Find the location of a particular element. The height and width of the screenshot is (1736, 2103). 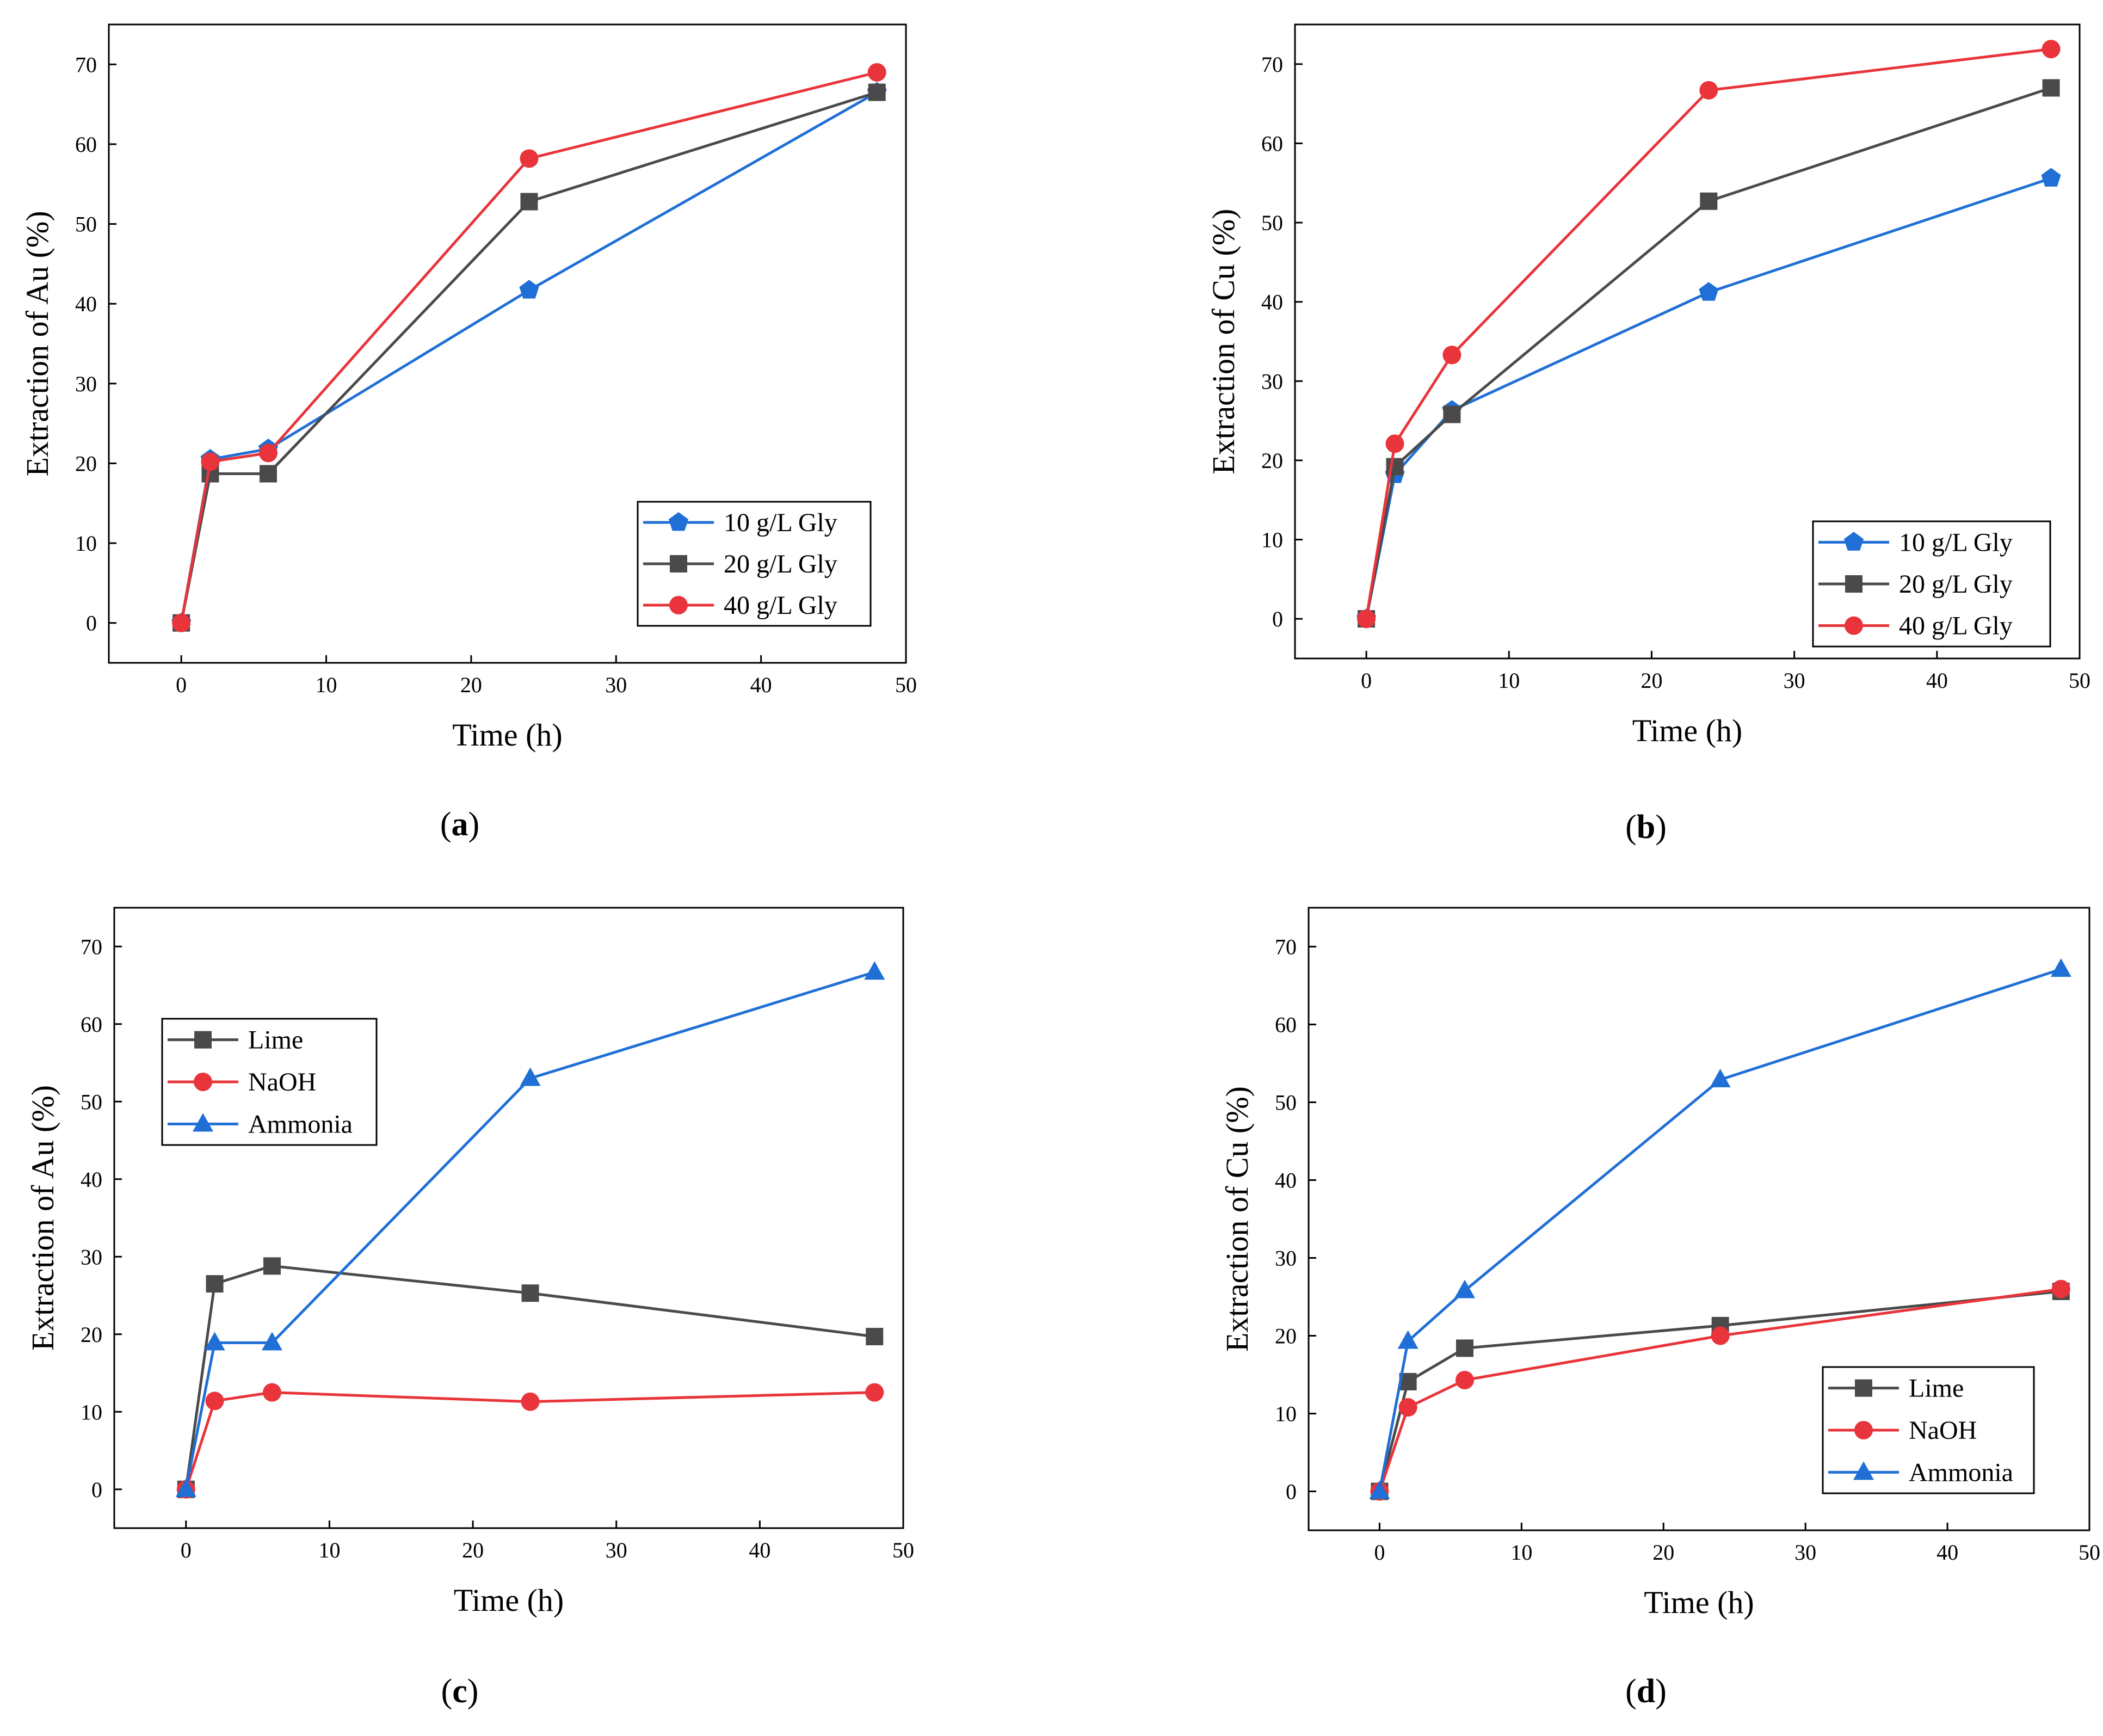

y-axis-title: Extraction of Au (%) is located at coordinates (37, 343).